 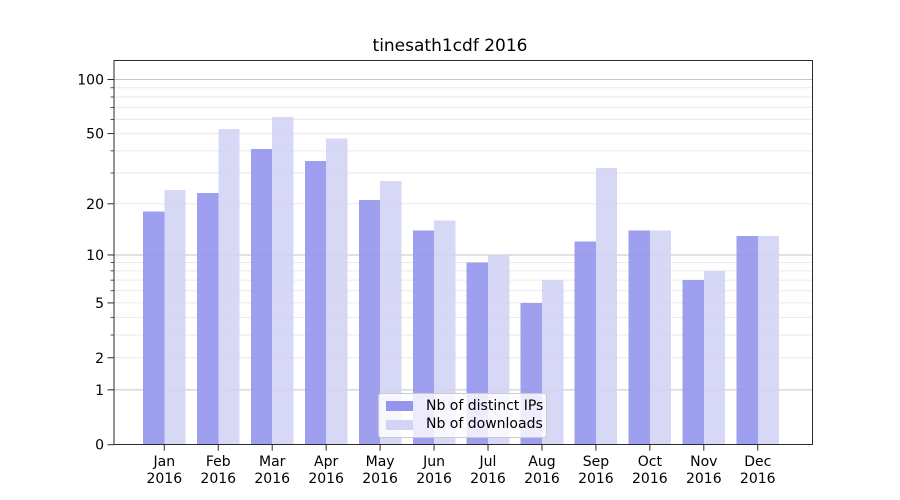 What do you see at coordinates (283, 280) in the screenshot?
I see `bar-mar-downloads` at bounding box center [283, 280].